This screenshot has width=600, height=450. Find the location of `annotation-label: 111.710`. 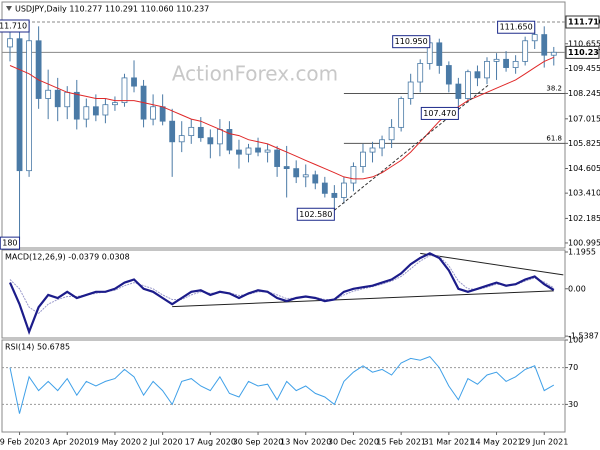

annotation-label: 111.710 is located at coordinates (13, 26).